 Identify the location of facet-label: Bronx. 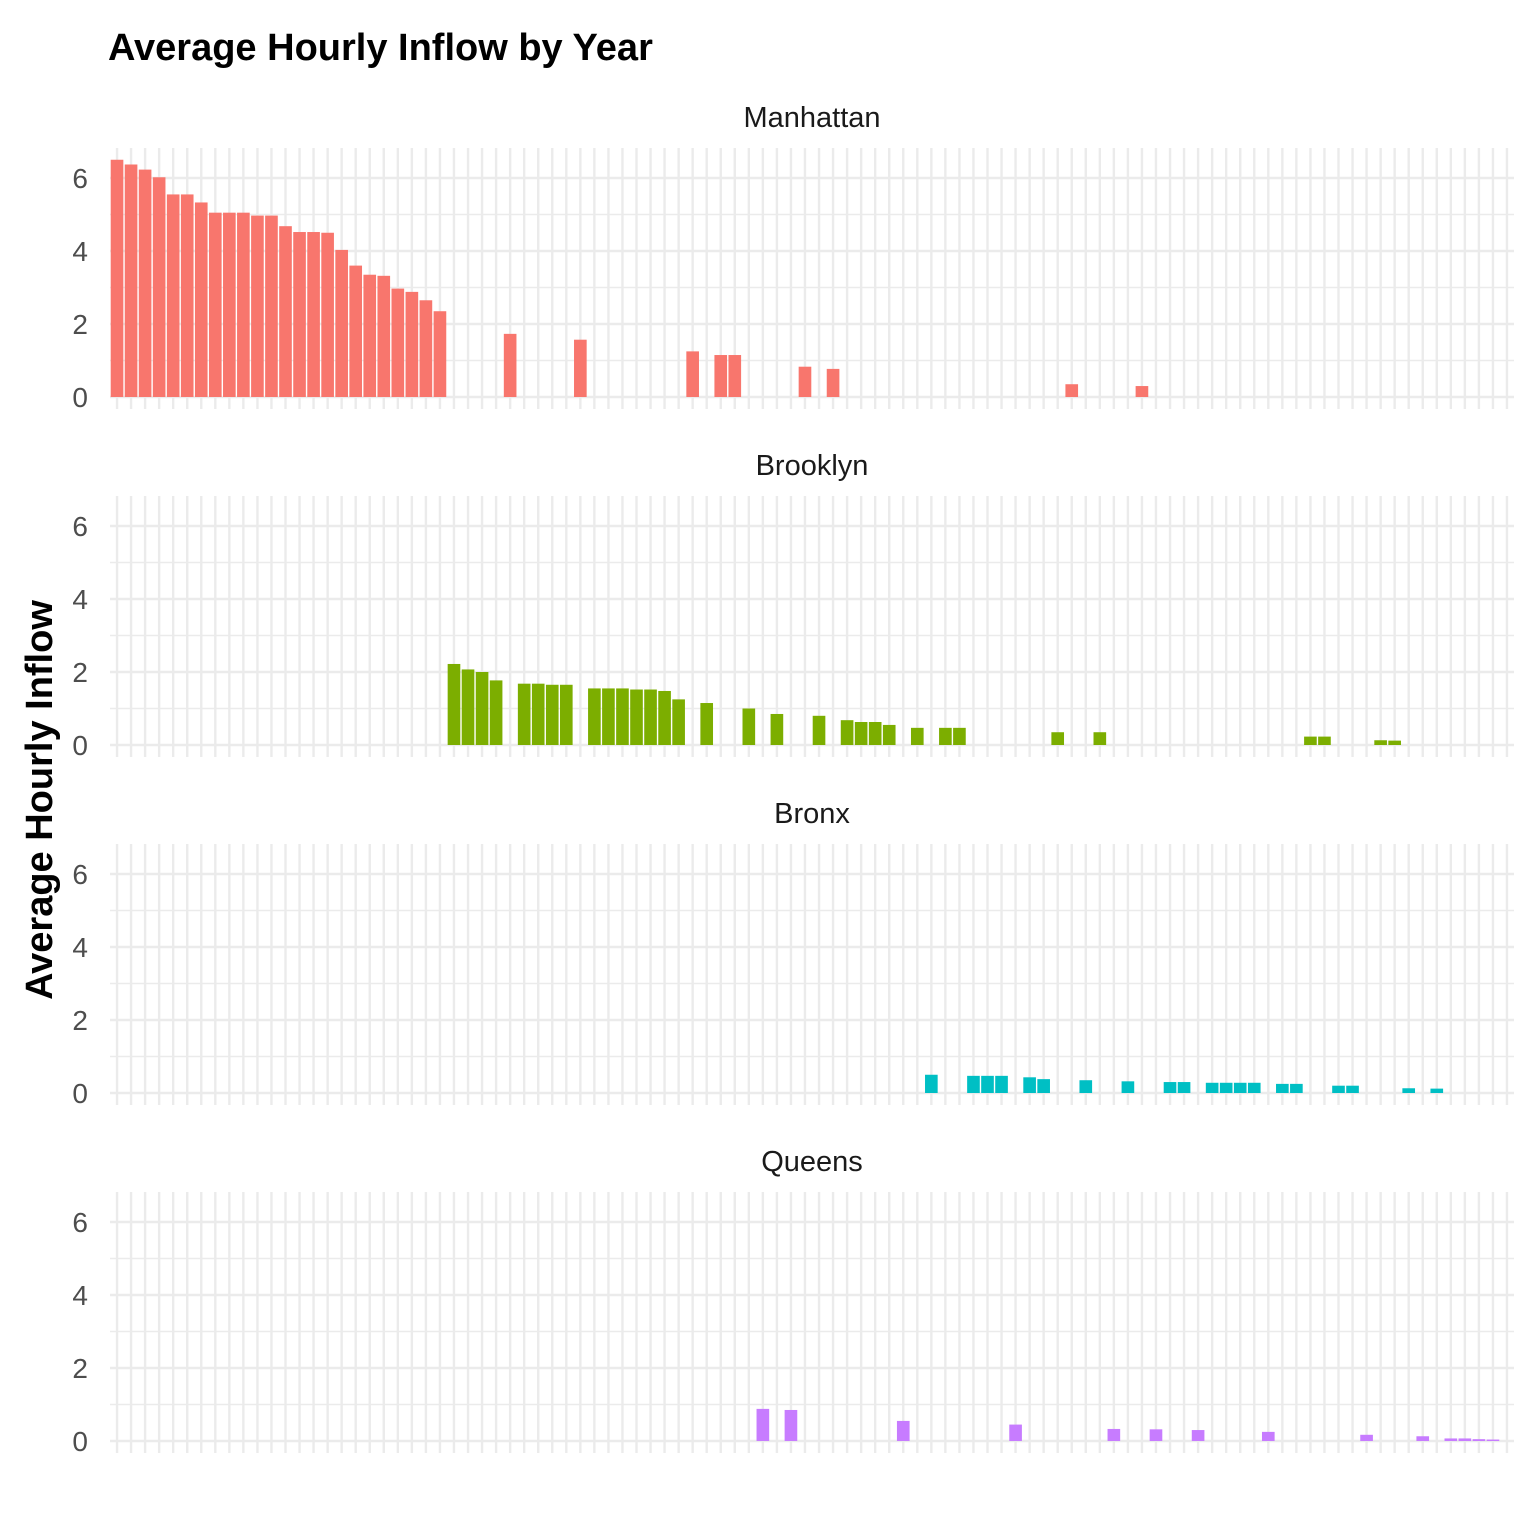
(812, 814).